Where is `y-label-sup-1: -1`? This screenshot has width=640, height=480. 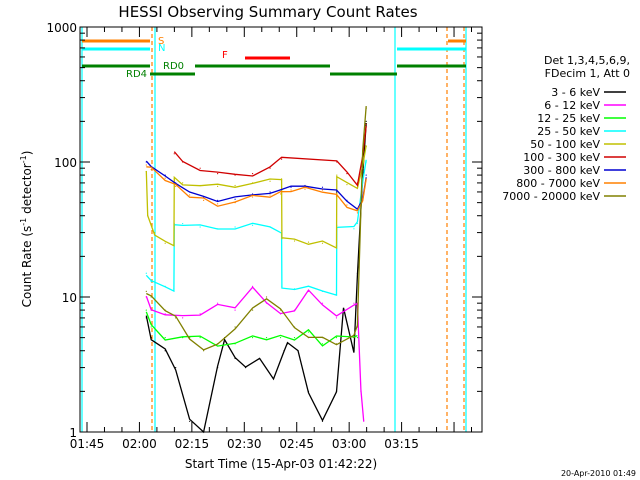 y-label-sup-1: -1 is located at coordinates (23, 222).